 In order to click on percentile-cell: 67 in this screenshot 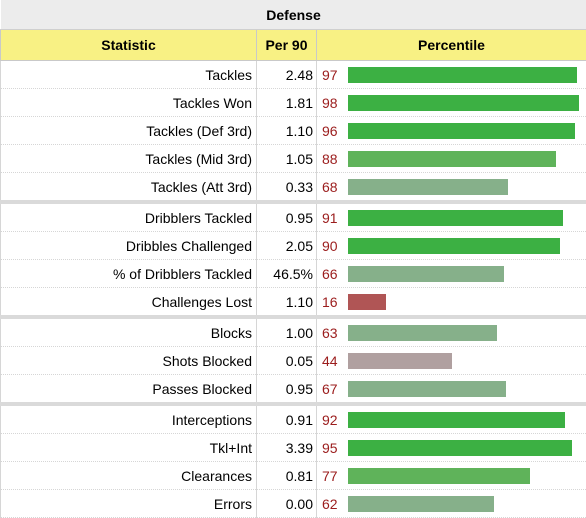, I will do `click(451, 390)`.